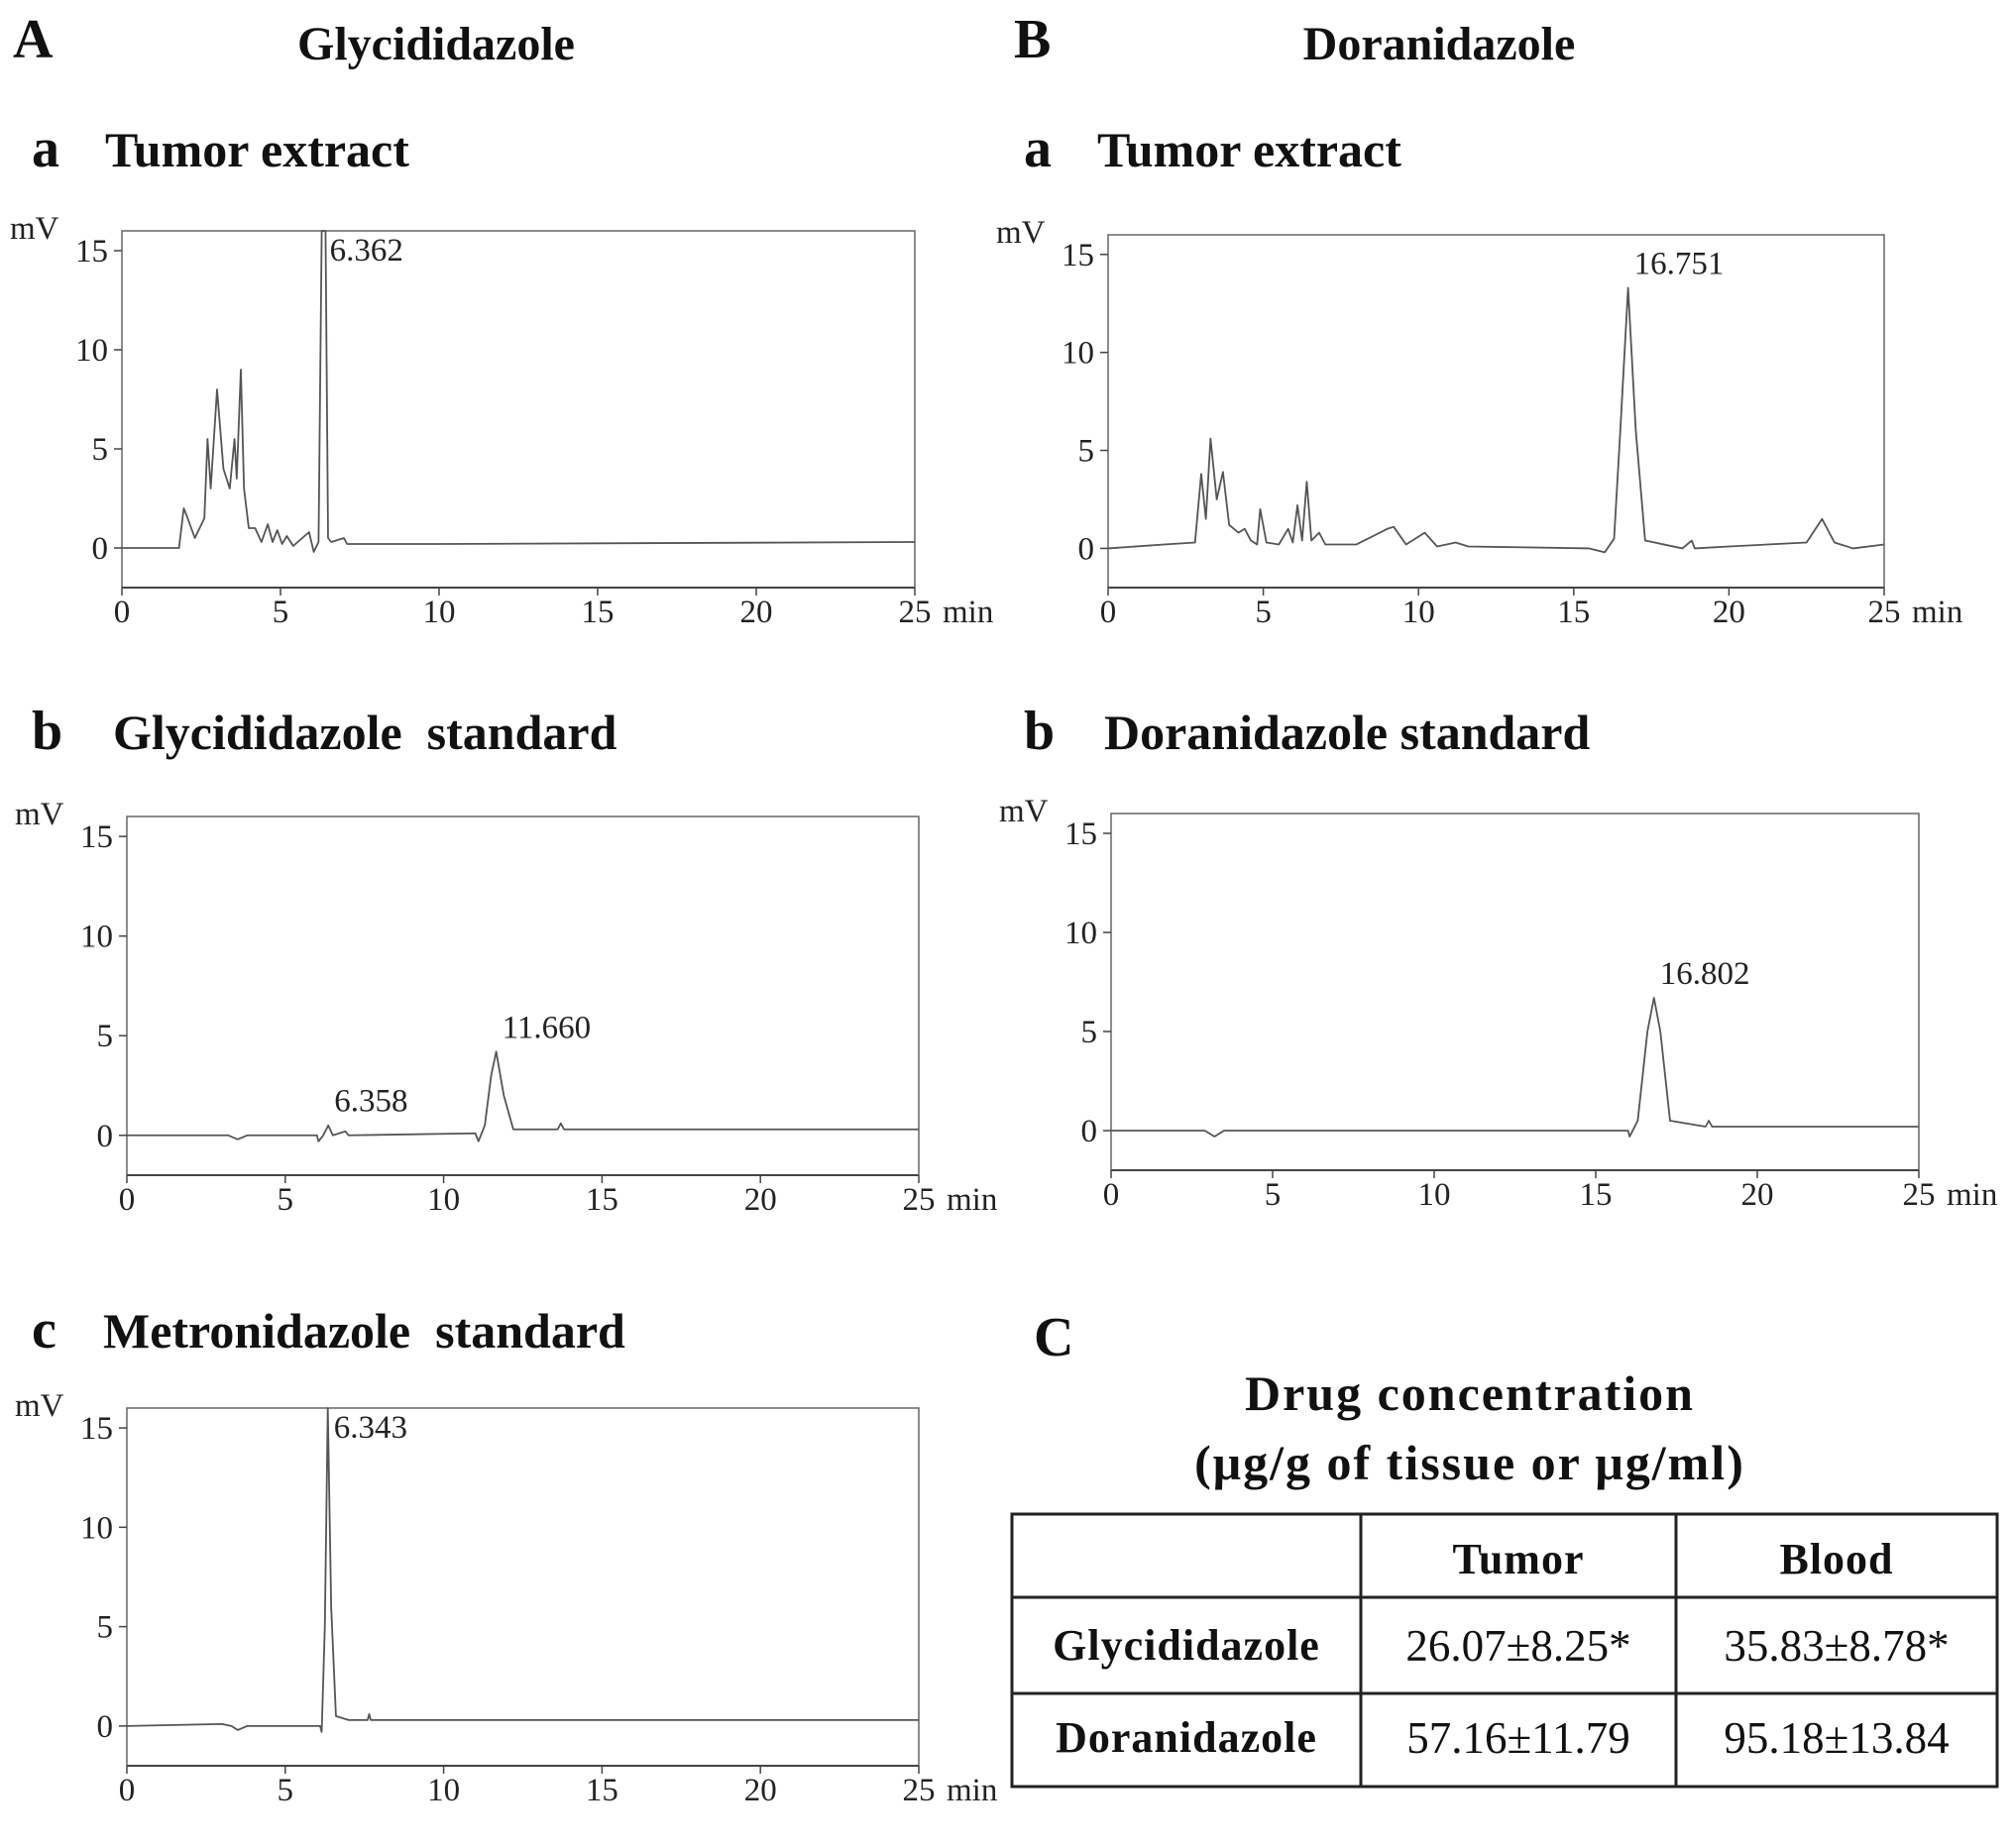 This screenshot has width=2013, height=1848. Describe the element at coordinates (371, 1428) in the screenshot. I see `peak-label: 6.343` at that location.